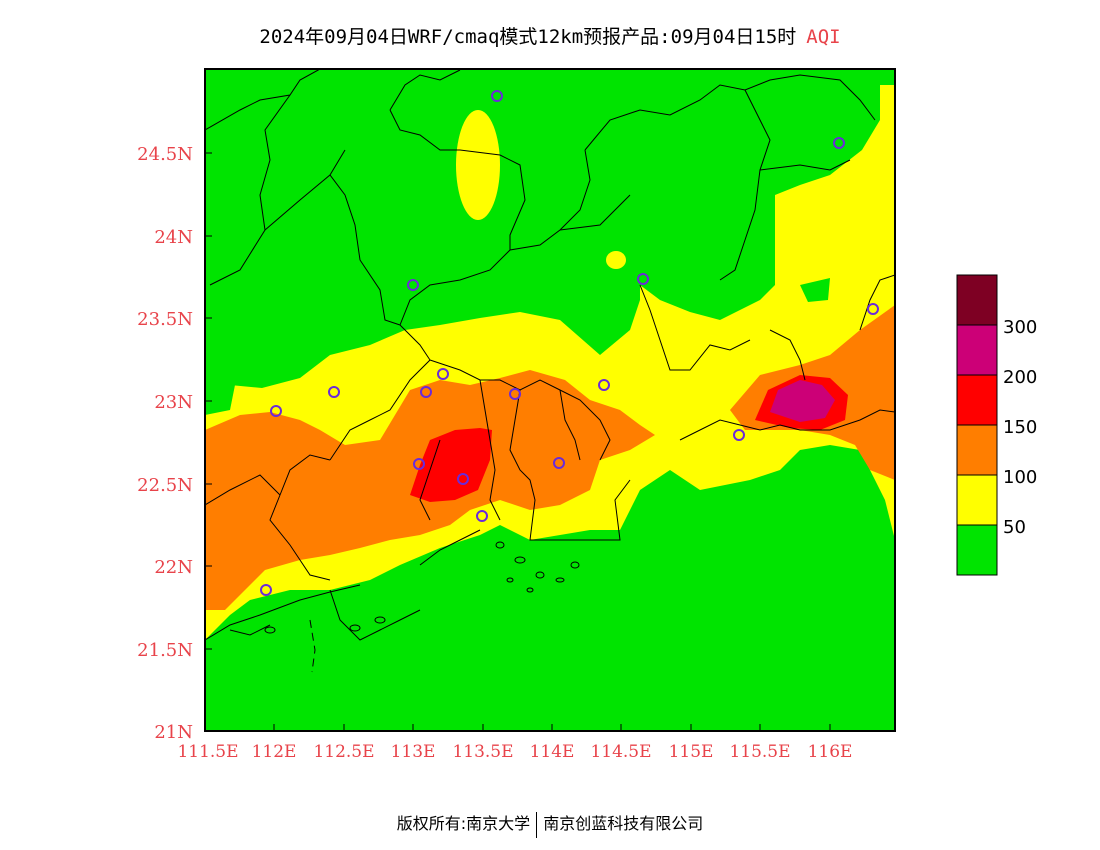 The width and height of the screenshot is (1100, 850). Describe the element at coordinates (174, 443) in the screenshot. I see `y-axis: 24.5N 24N 23.5N 23N 22.5N 22N 21.5N 21N` at that location.